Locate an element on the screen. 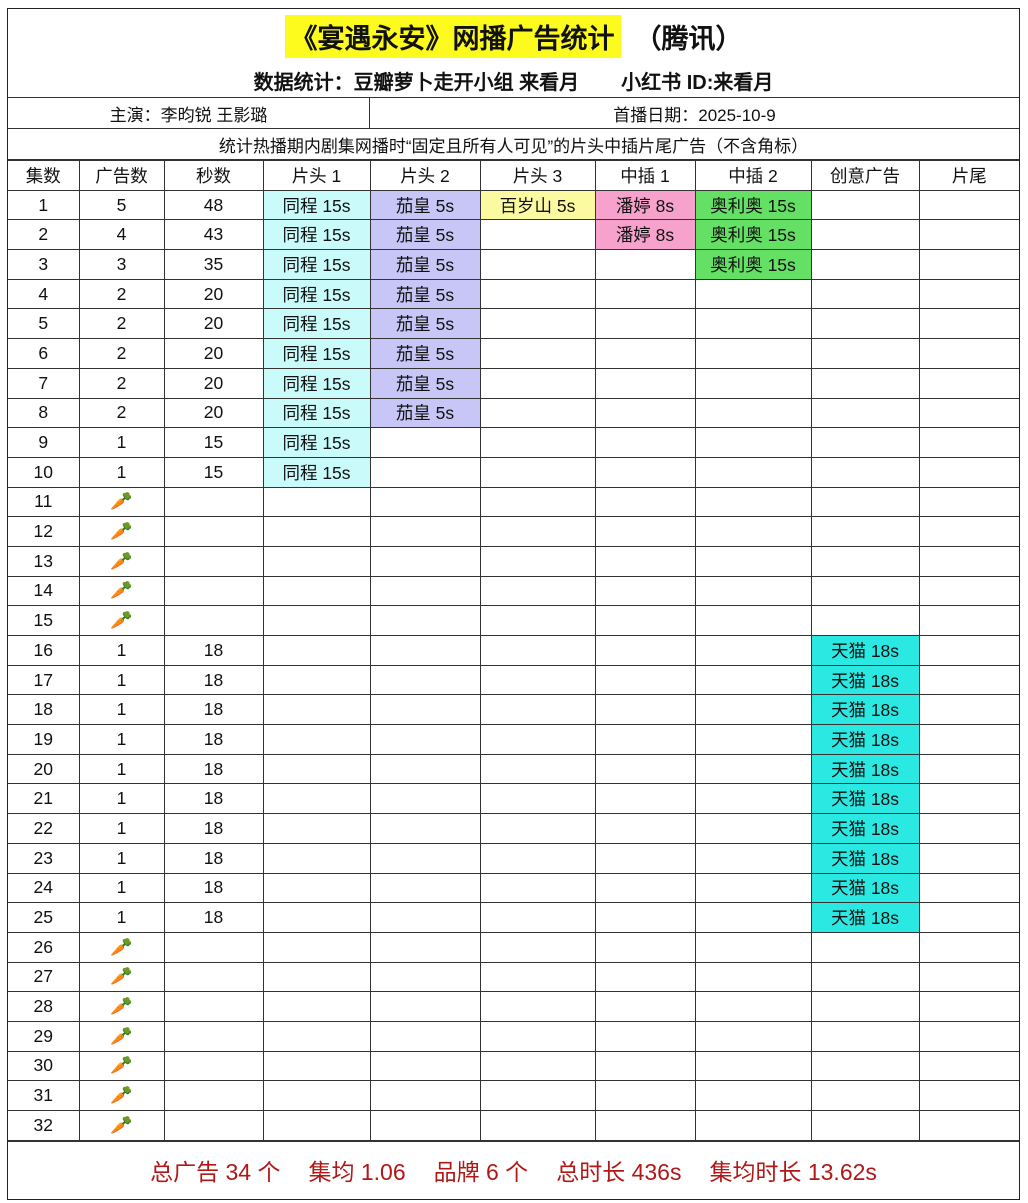 The height and width of the screenshot is (1203, 1028). ad-count-cell: 3 is located at coordinates (121, 264).